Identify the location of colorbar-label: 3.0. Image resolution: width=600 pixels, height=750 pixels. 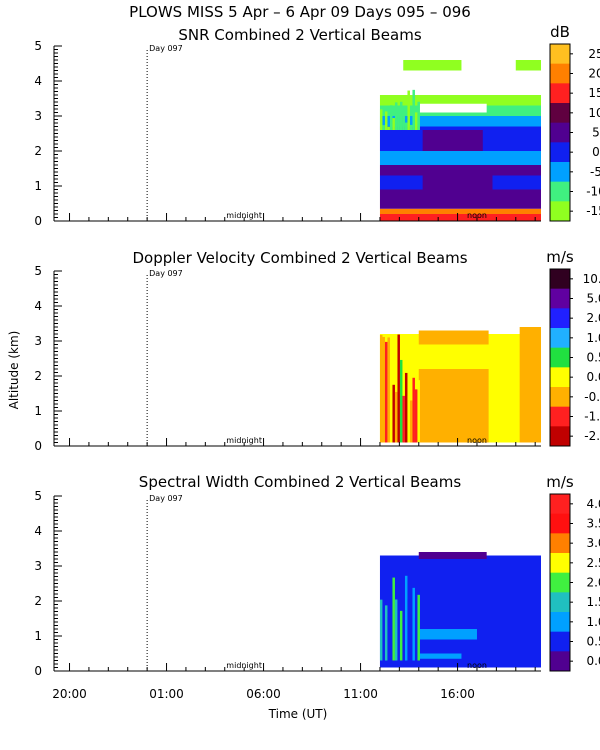
(593, 543).